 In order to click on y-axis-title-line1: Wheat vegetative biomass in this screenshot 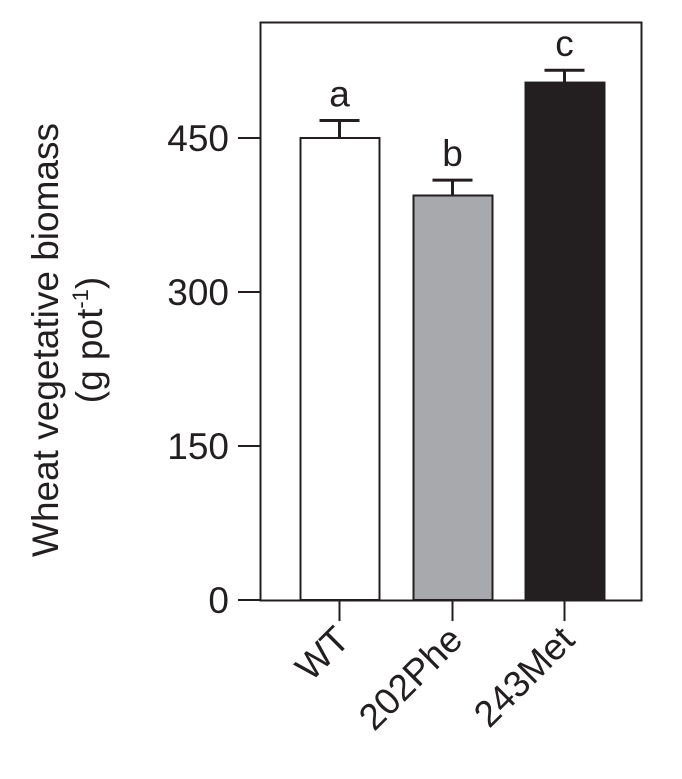, I will do `click(45, 340)`.